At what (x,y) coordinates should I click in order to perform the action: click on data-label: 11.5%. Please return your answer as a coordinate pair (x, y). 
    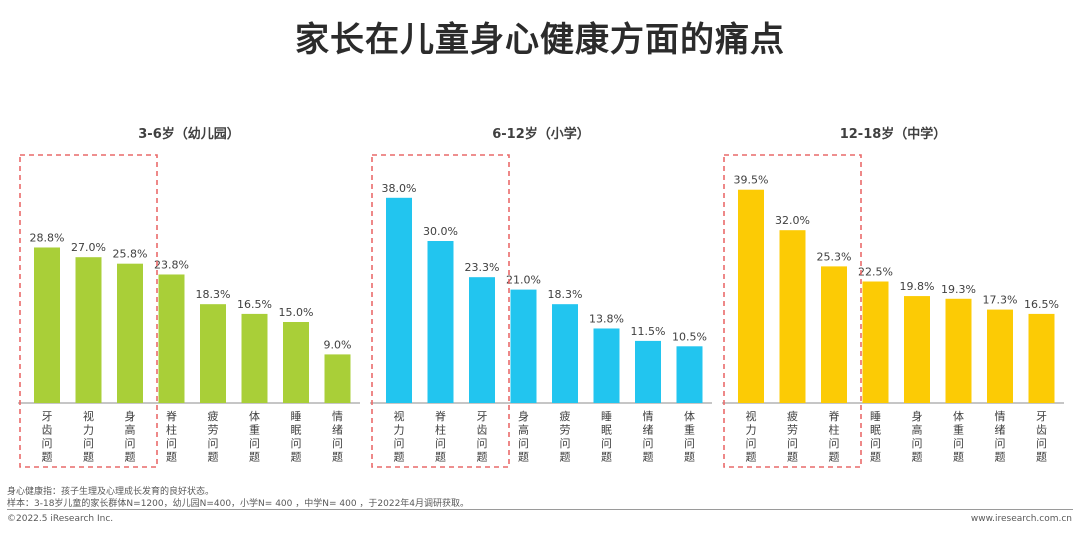
    Looking at the image, I should click on (648, 331).